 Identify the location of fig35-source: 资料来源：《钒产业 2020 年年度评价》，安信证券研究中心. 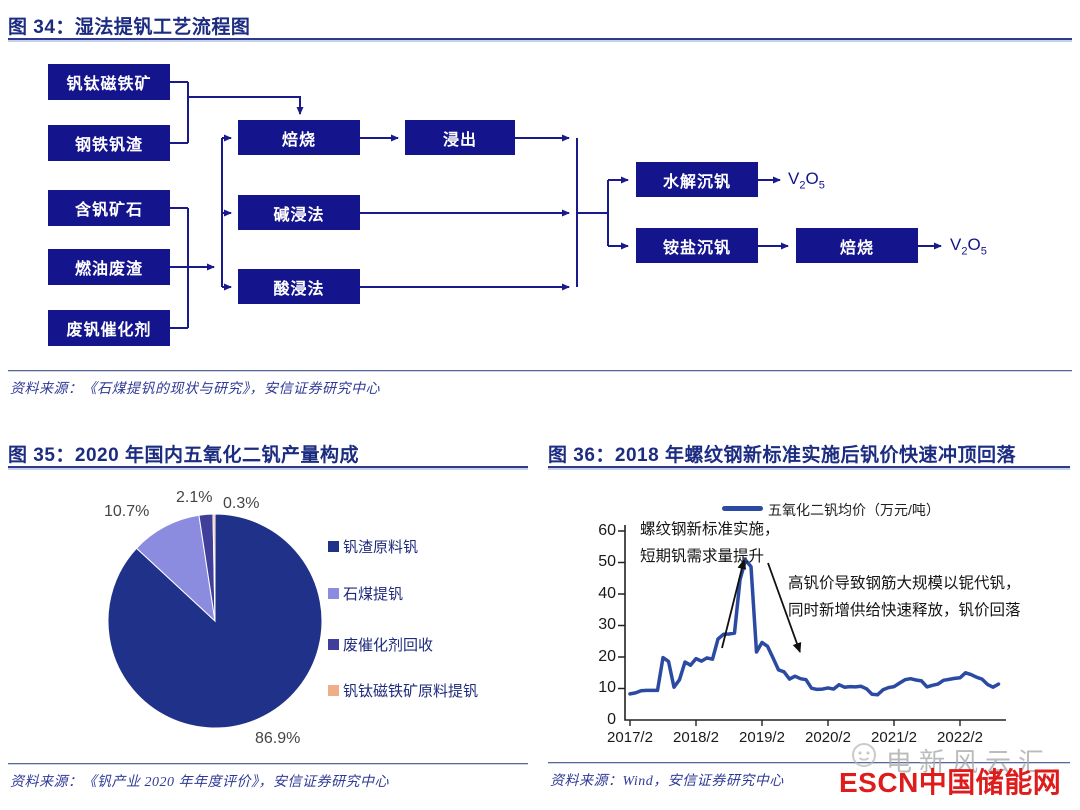
(199, 782).